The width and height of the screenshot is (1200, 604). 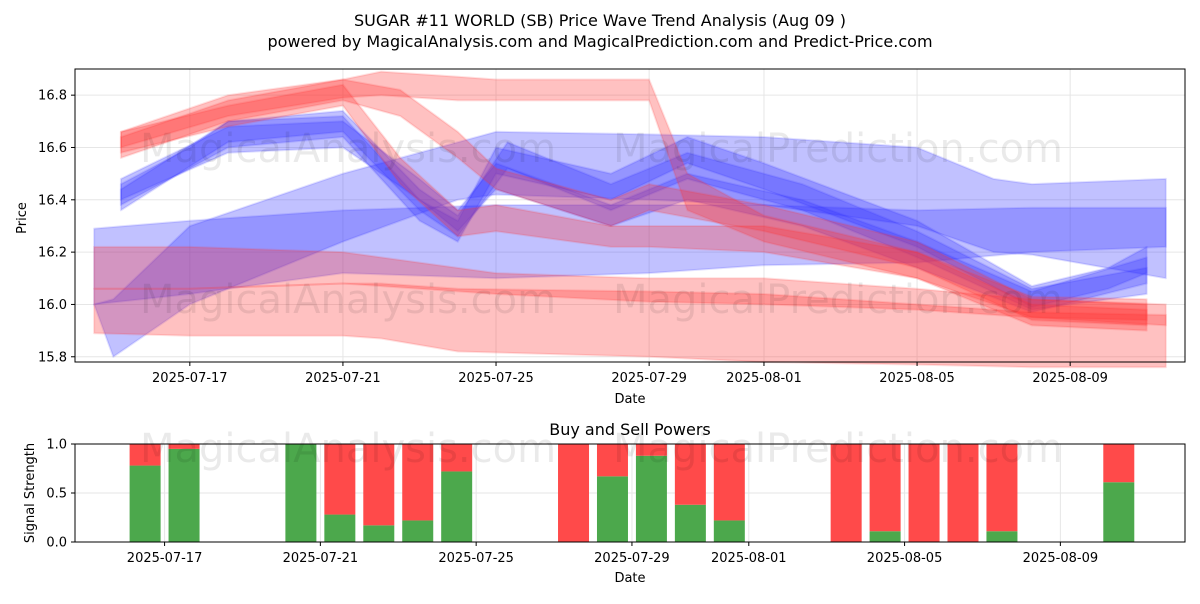 What do you see at coordinates (52, 305) in the screenshot?
I see `top-y-tick-label-1: 16.0` at bounding box center [52, 305].